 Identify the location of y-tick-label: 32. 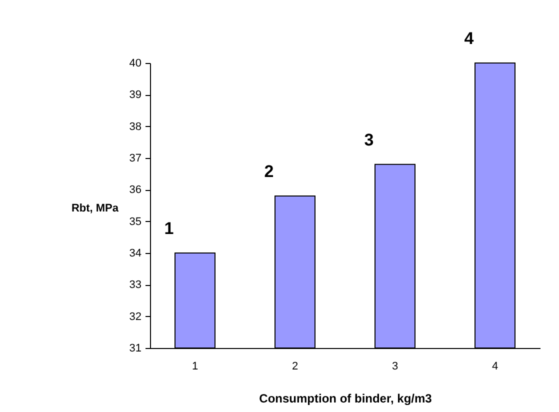
(135, 316).